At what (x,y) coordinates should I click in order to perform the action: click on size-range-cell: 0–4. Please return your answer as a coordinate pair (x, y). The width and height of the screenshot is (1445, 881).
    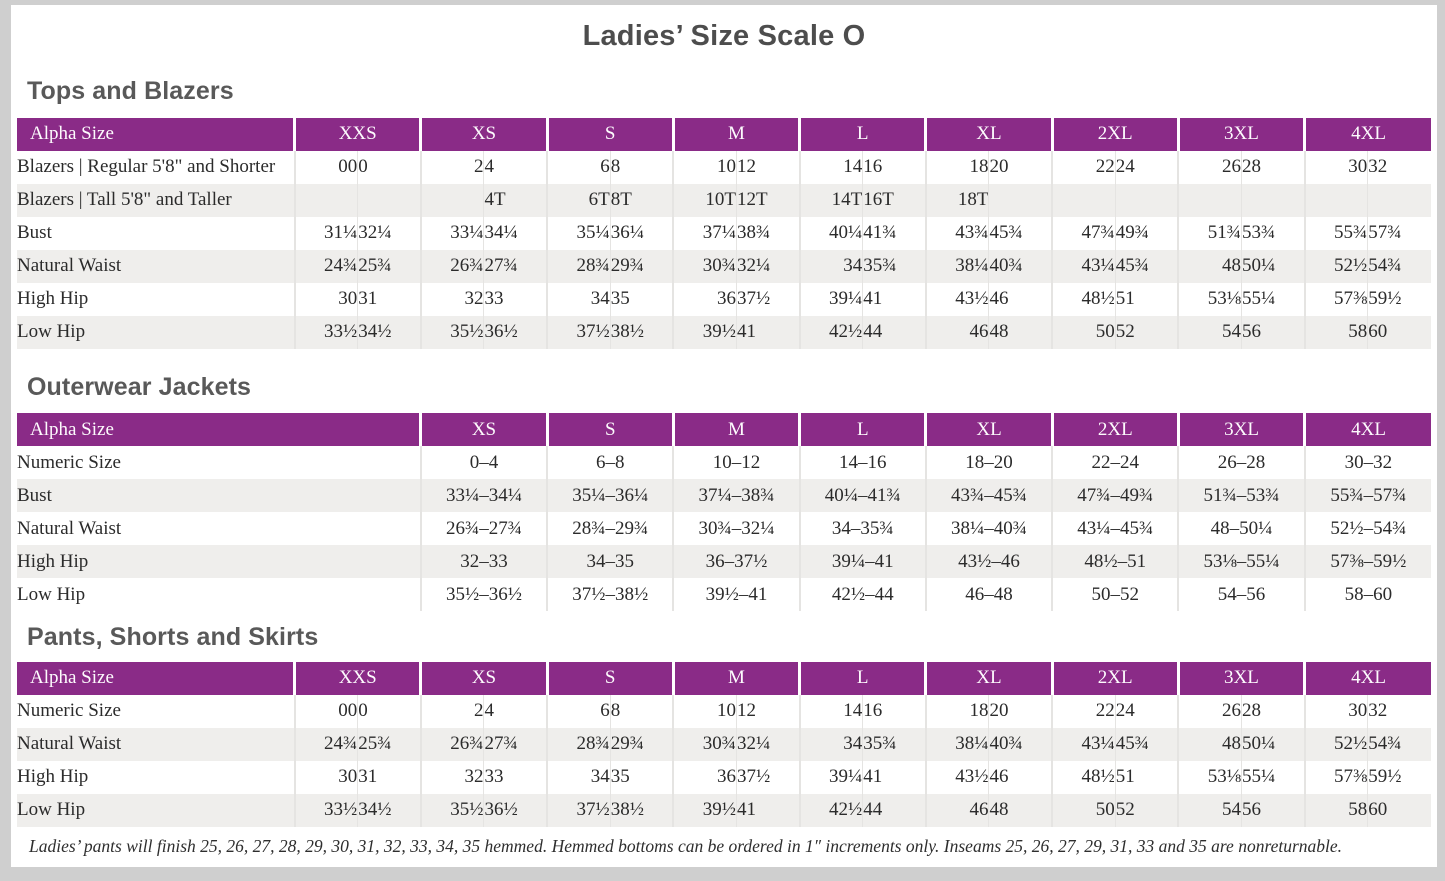
    Looking at the image, I should click on (483, 463).